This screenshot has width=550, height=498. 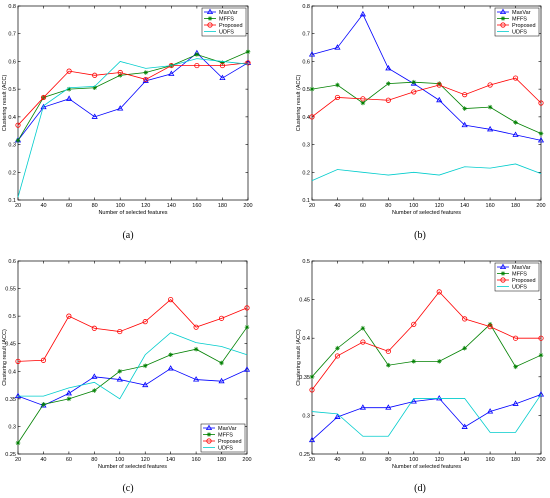 What do you see at coordinates (247, 206) in the screenshot?
I see `x-tick-label: 200` at bounding box center [247, 206].